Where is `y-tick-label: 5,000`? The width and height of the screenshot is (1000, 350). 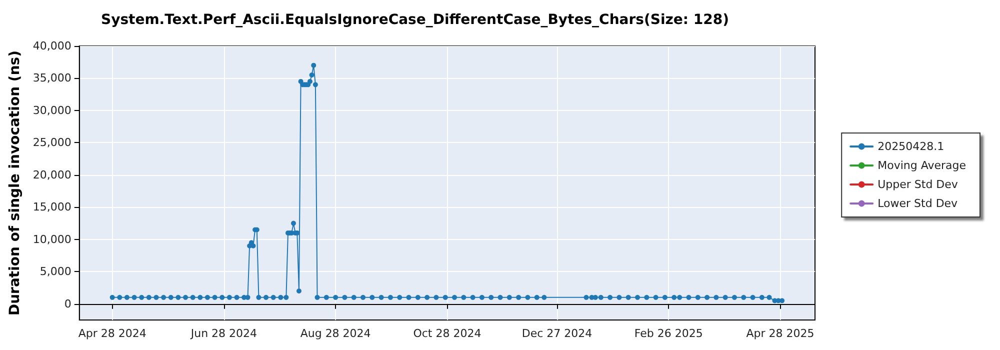 y-tick-label: 5,000 is located at coordinates (56, 271).